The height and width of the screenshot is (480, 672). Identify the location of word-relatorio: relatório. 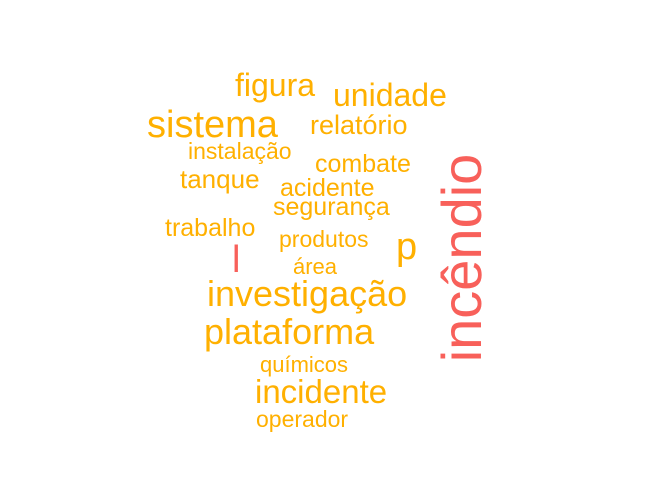
(359, 125).